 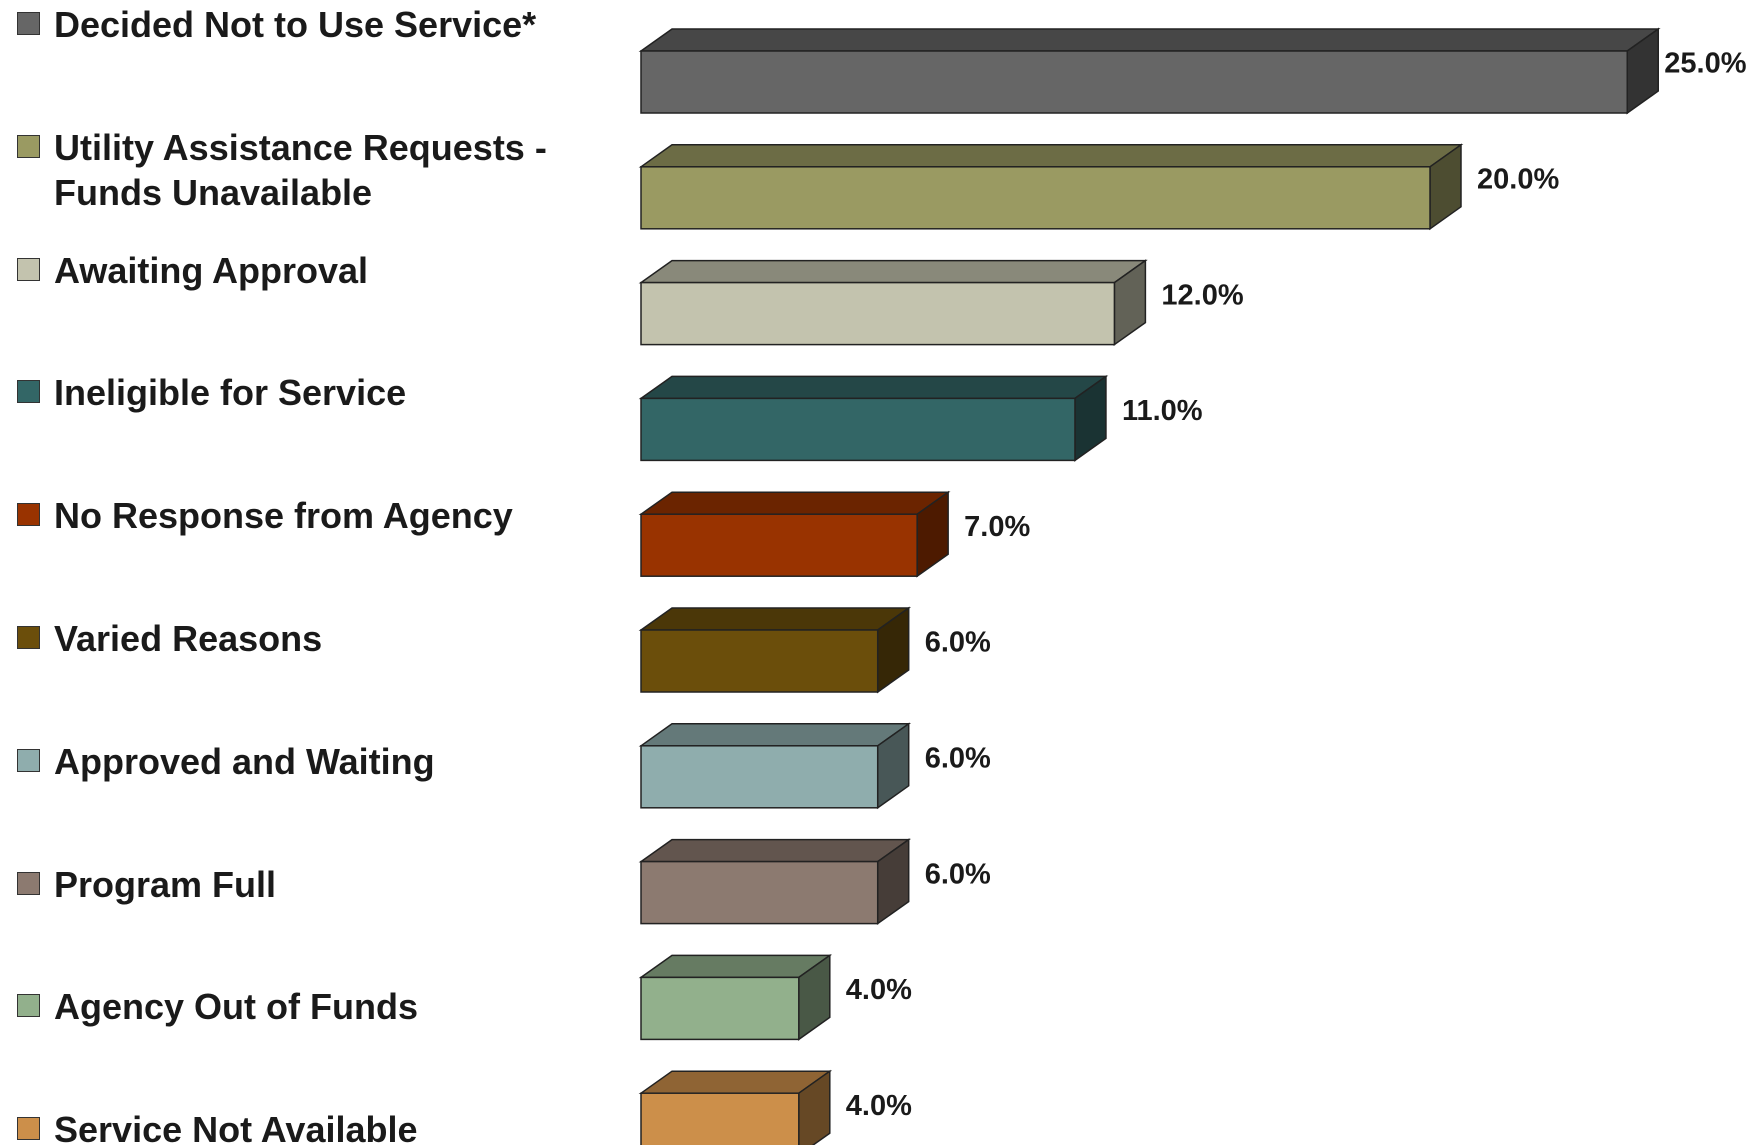 I want to click on legend-label: Program Full, so click(x=165, y=884).